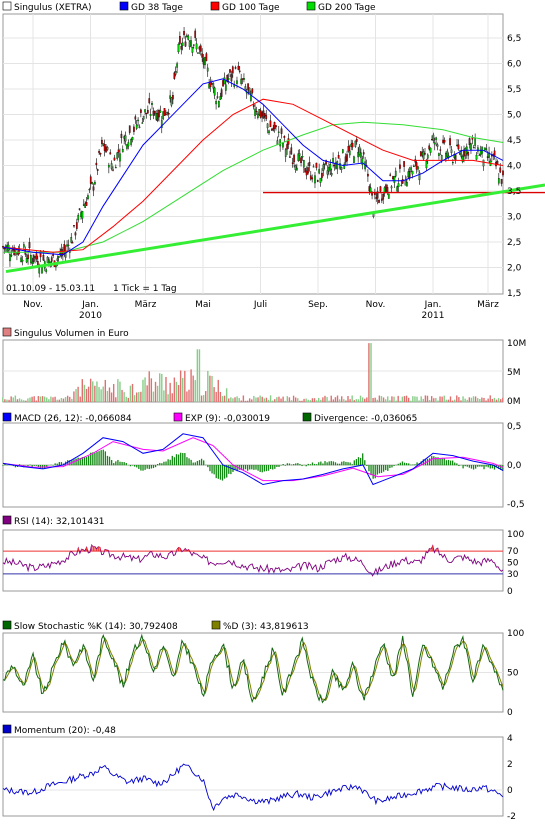 The height and width of the screenshot is (826, 545). I want to click on rsi-ytick-label: 100, so click(515, 535).